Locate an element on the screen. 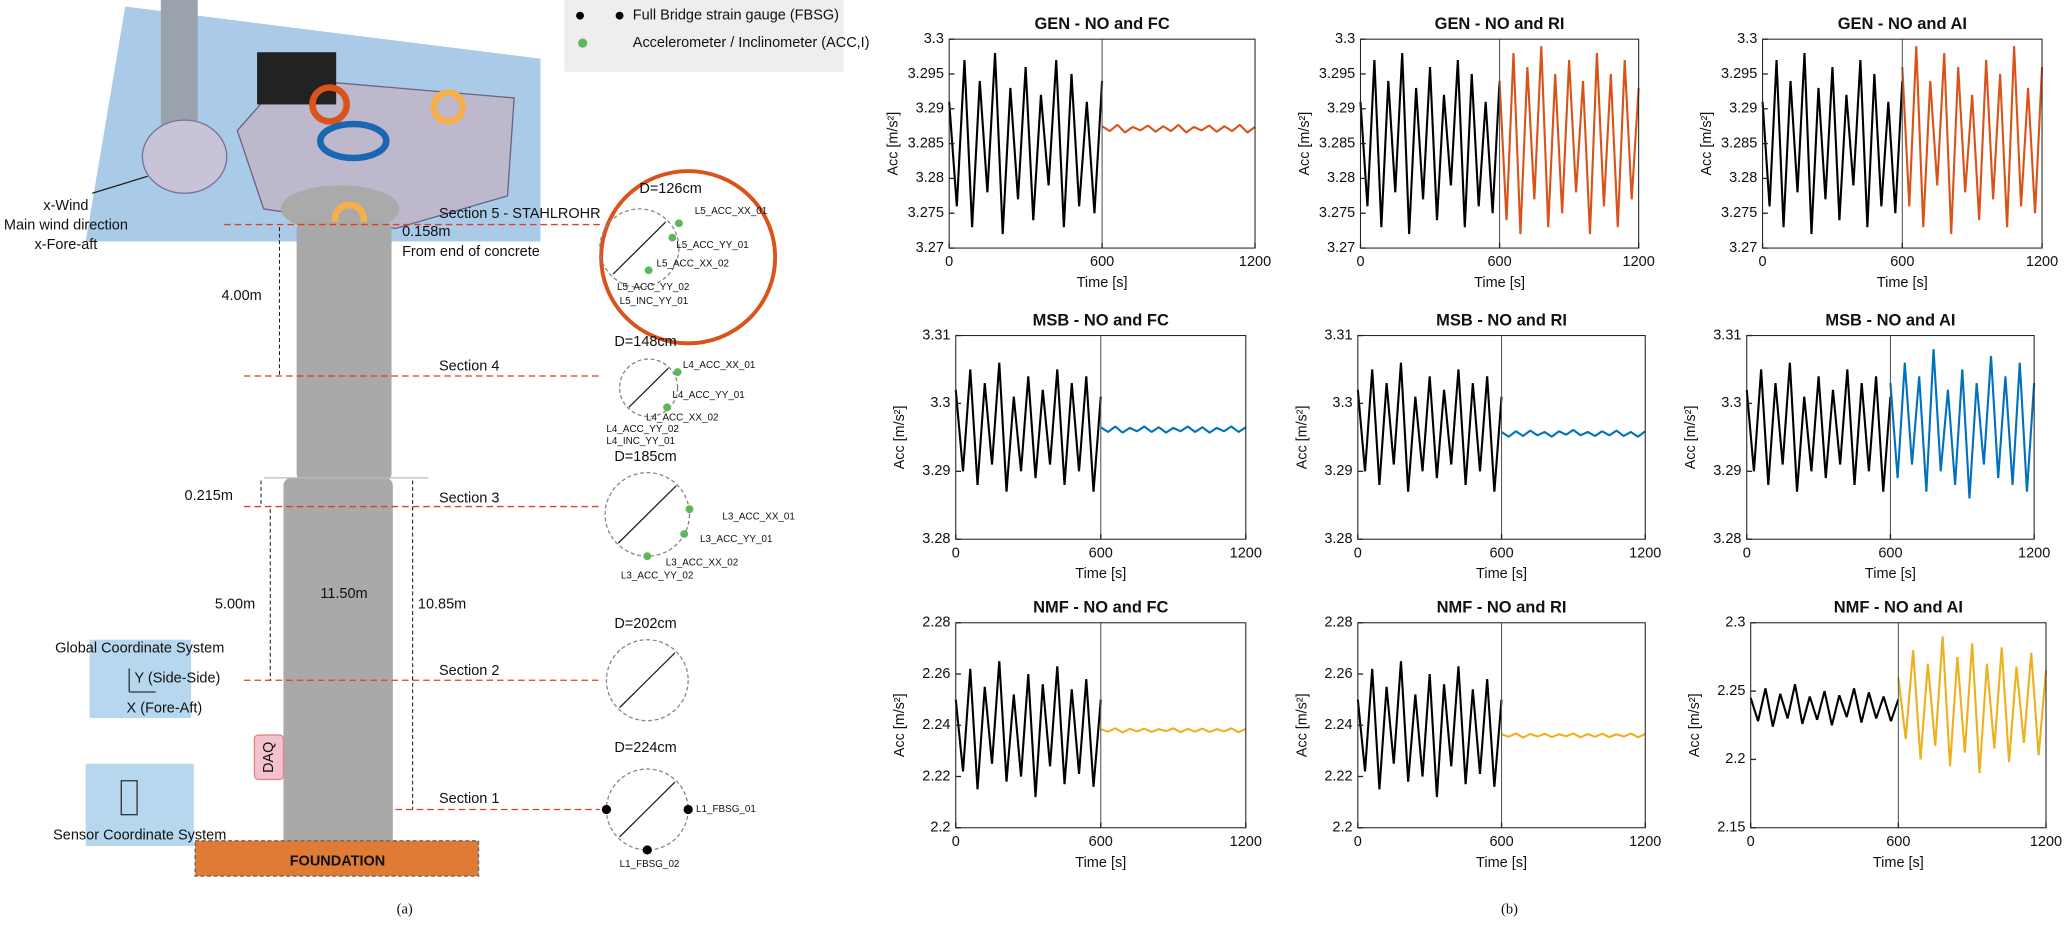  tower-lower is located at coordinates (338, 662).